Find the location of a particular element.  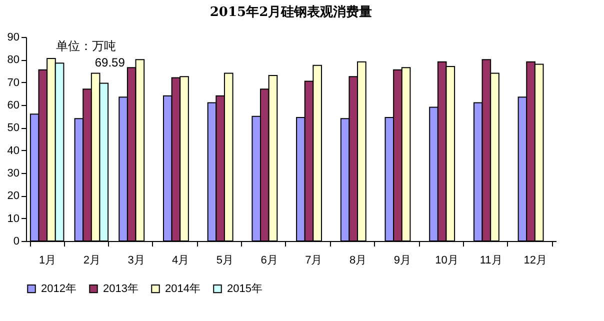

x-tick-label: 7月 is located at coordinates (313, 260).